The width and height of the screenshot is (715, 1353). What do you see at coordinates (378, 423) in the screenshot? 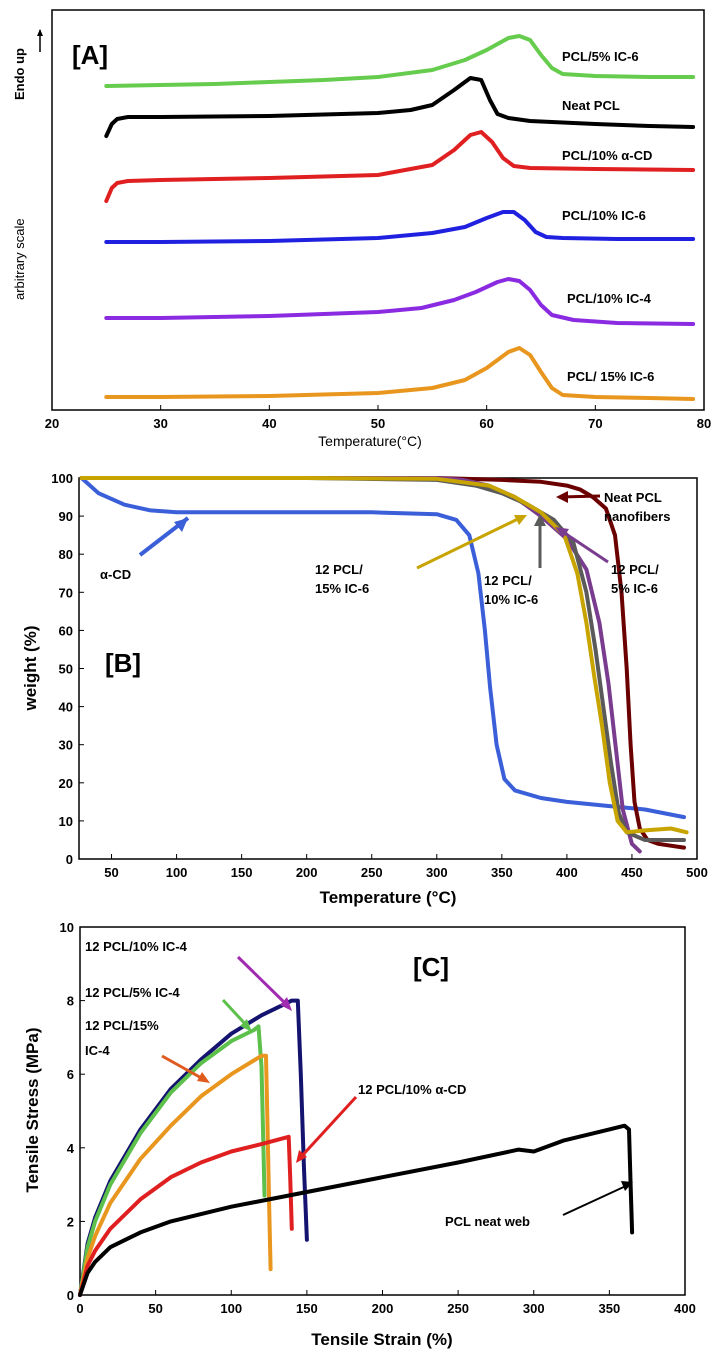
I see `panel-a-xtick-label: 50` at bounding box center [378, 423].